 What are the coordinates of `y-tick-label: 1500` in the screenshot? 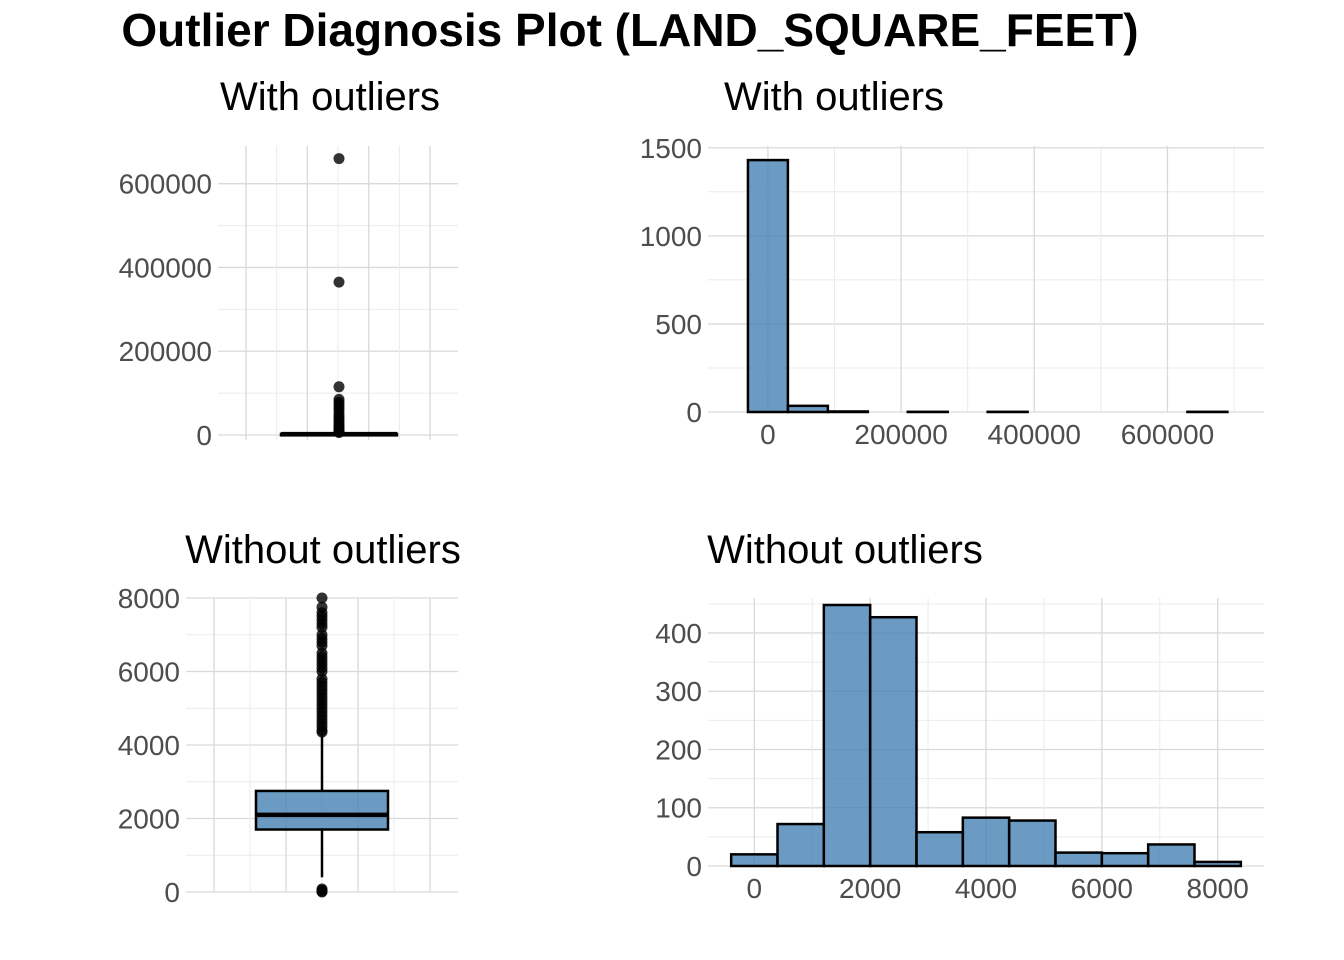 It's located at (671, 148).